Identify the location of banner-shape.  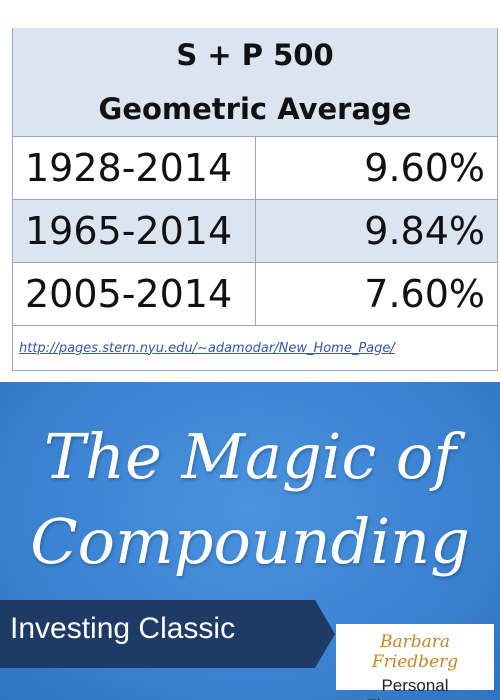
(167, 634).